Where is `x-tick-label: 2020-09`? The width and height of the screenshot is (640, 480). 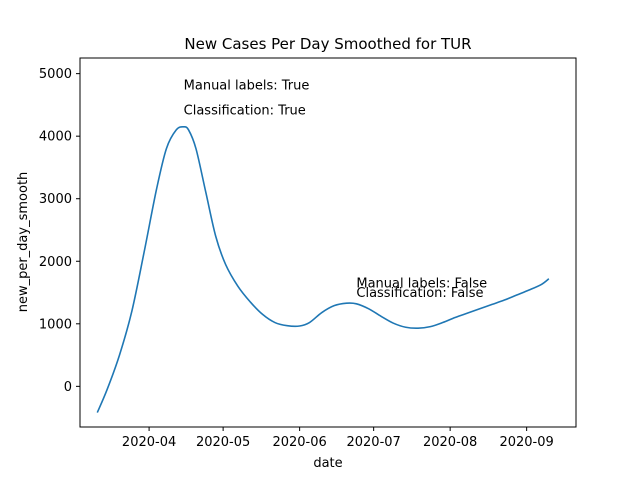 x-tick-label: 2020-09 is located at coordinates (526, 442).